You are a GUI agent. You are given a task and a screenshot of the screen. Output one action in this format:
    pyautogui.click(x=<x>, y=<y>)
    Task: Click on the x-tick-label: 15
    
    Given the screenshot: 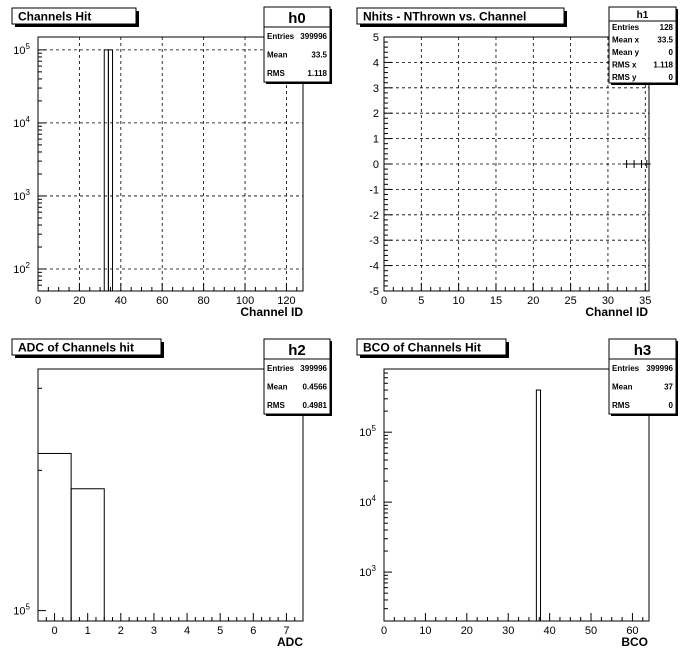 What is the action you would take?
    pyautogui.click(x=496, y=301)
    